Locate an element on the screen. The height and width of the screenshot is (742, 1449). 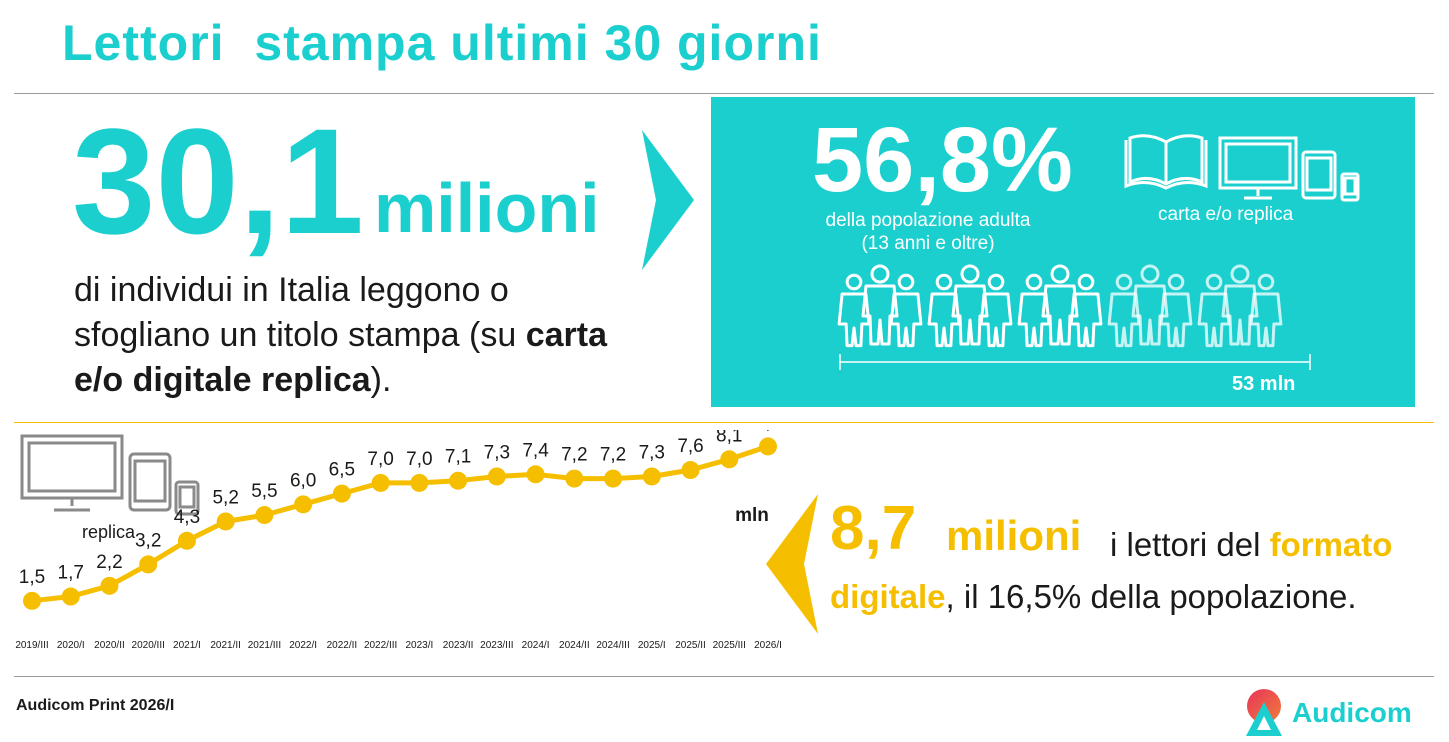
chart-tick-label: 2025/I is located at coordinates (652, 645).